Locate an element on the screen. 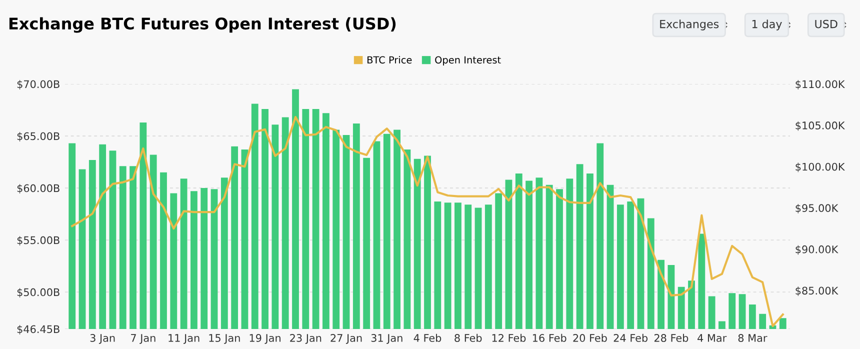 The image size is (860, 349). x-tick-label: 15 Jan is located at coordinates (224, 339).